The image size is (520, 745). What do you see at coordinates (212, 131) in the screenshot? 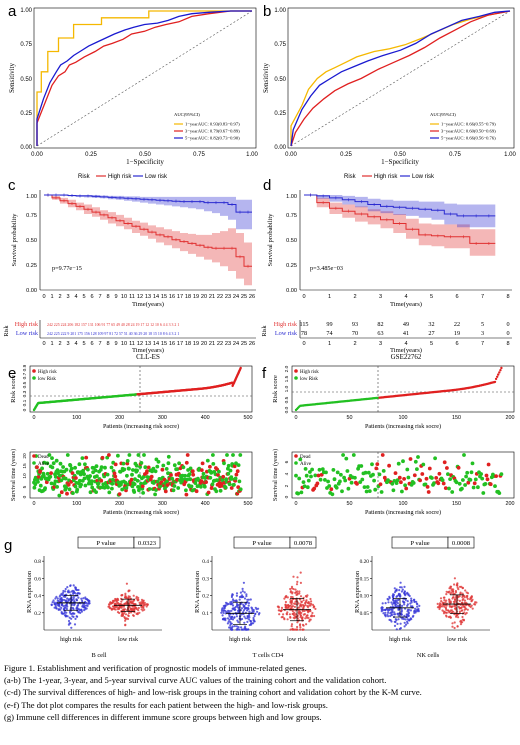
I see `roc-a-legend-item: 3−yearAUC: 0.79(0.67−0.89)` at bounding box center [212, 131].